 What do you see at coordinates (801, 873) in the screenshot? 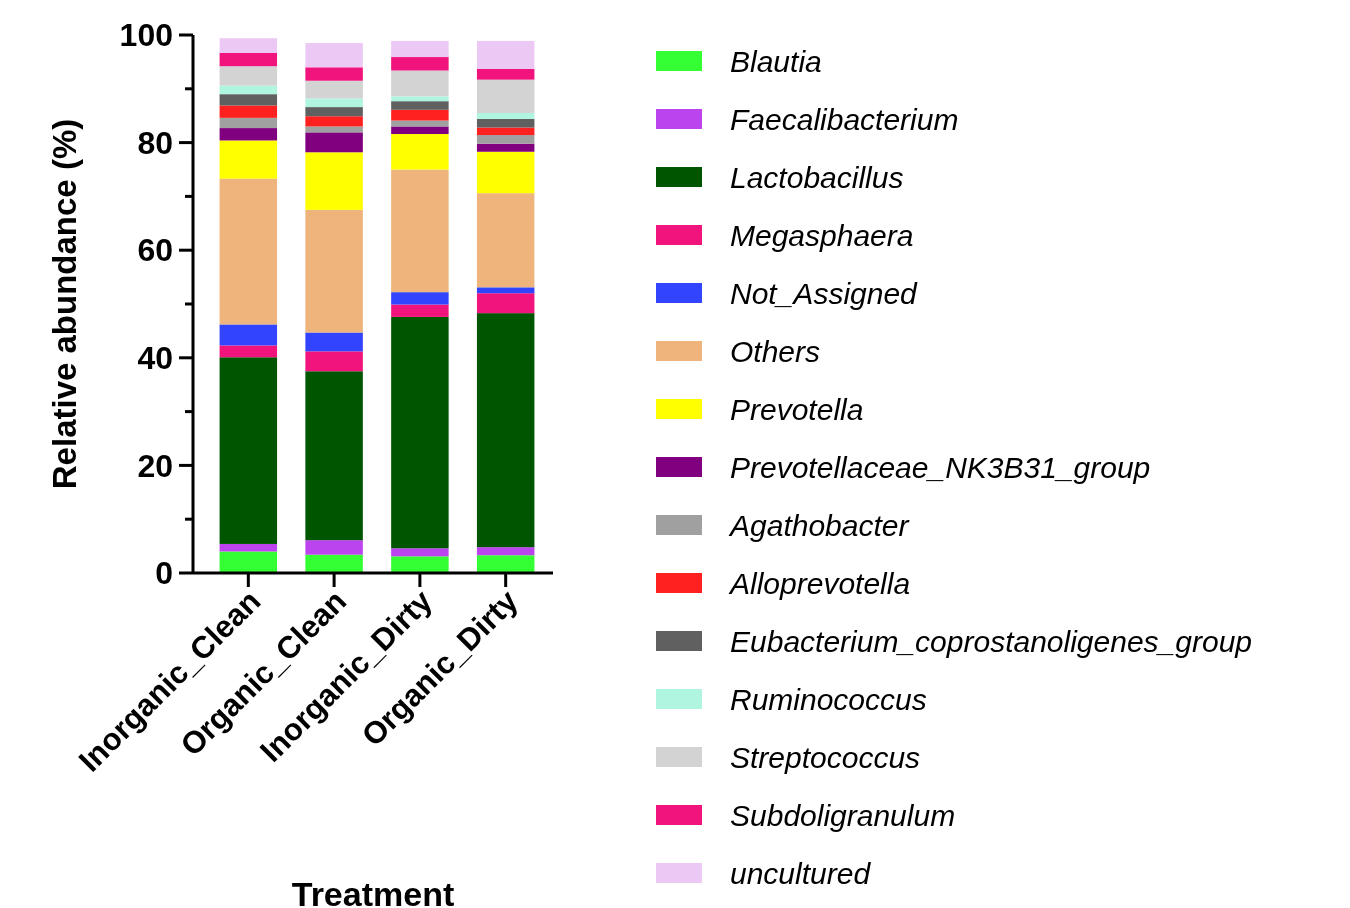
I see `legend-label: uncultured` at bounding box center [801, 873].